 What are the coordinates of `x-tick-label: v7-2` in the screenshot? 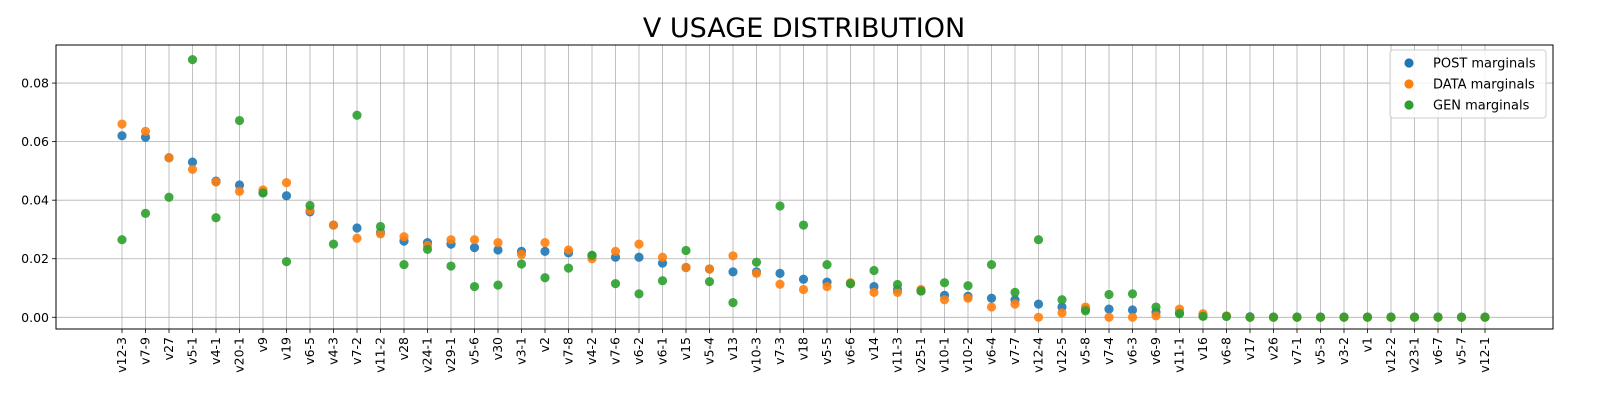 It's located at (356, 351).